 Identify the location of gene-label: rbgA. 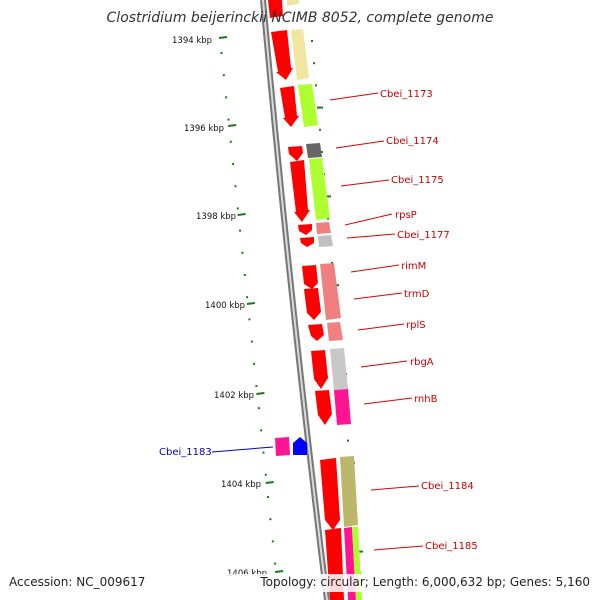
(422, 362).